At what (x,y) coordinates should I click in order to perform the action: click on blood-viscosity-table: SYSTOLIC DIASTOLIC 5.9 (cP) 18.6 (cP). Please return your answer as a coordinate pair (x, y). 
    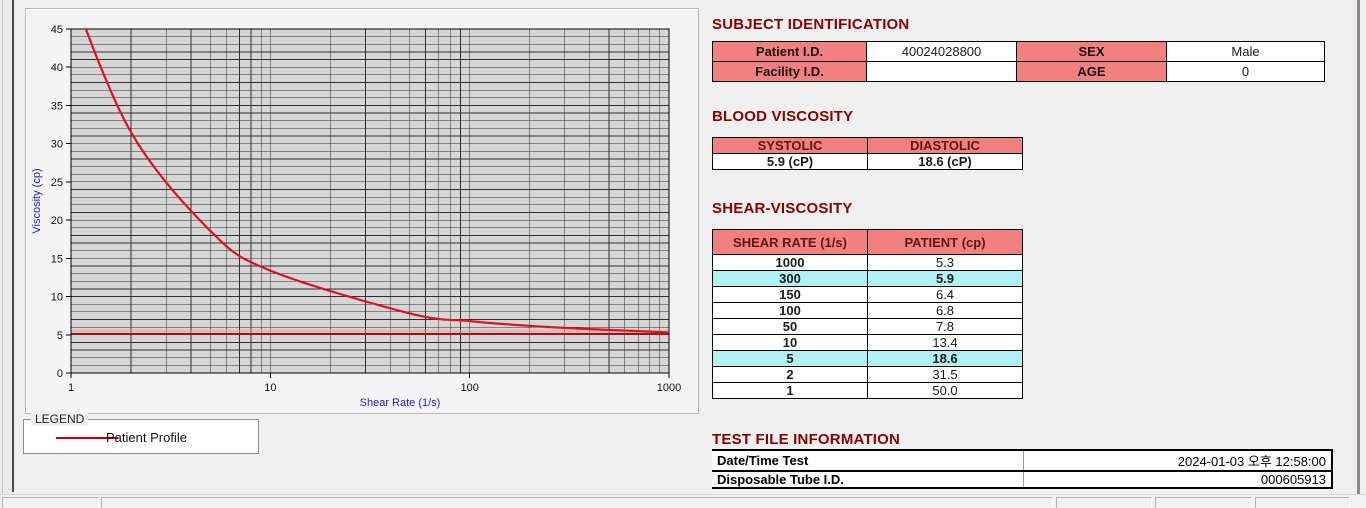
    Looking at the image, I should click on (867, 153).